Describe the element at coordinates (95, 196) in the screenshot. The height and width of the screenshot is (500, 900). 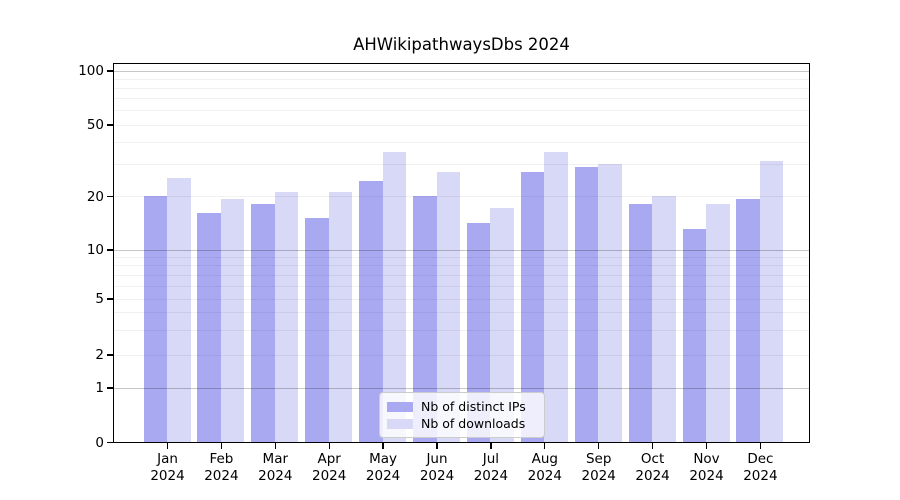
I see `y-tick-label: 20` at that location.